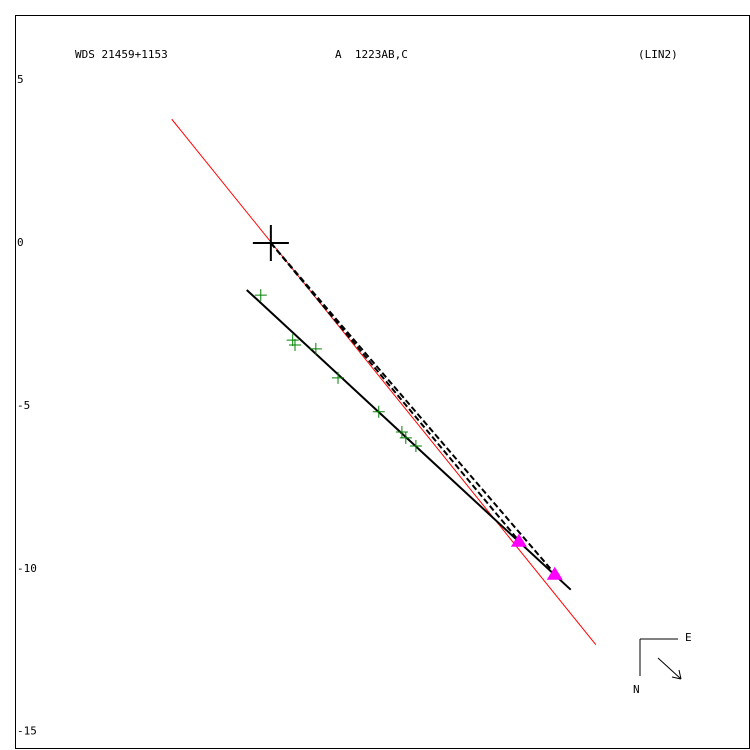  Describe the element at coordinates (27, 568) in the screenshot. I see `y-tick-label: -10` at that location.